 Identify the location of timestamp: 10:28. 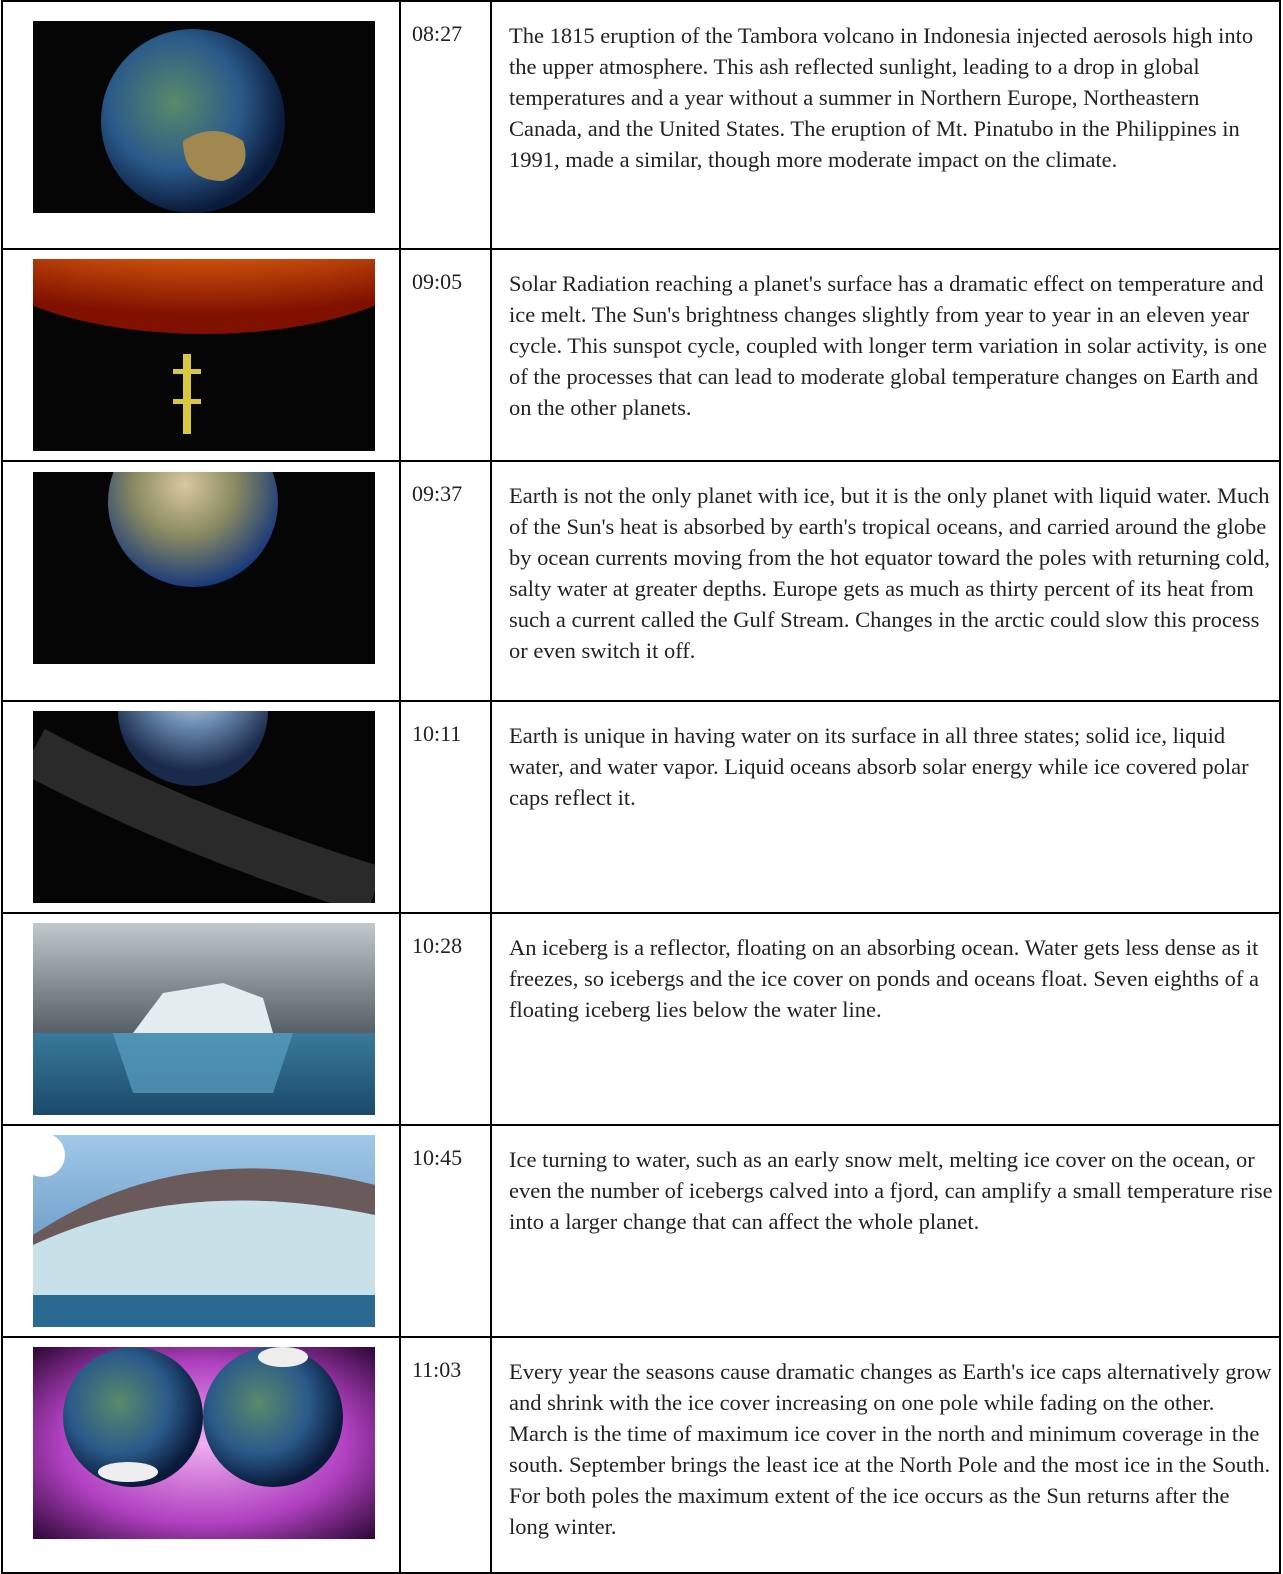
(445, 1019).